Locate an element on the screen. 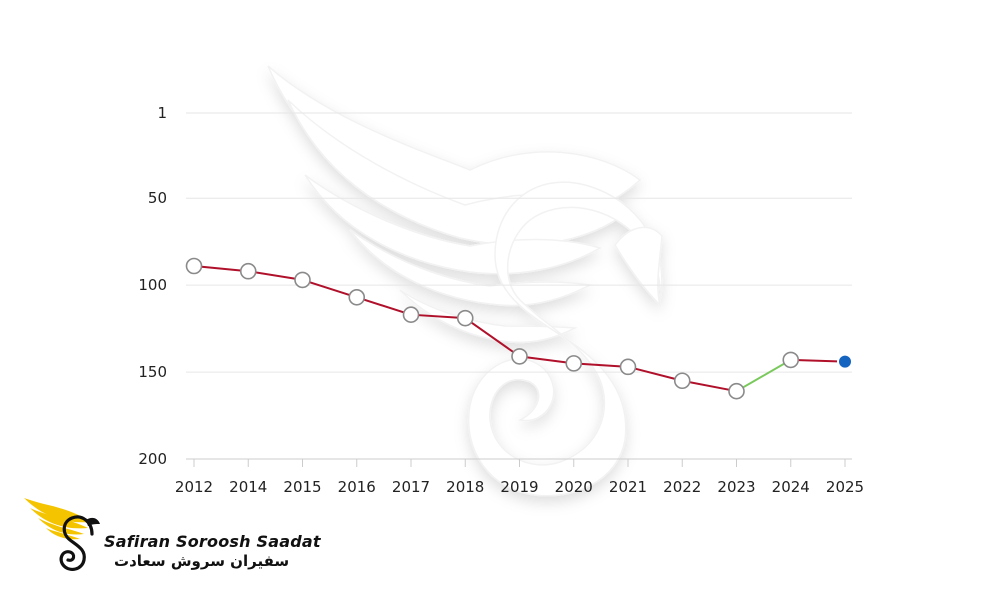 The width and height of the screenshot is (1000, 600). x-tick-label: 2019 is located at coordinates (519, 487).